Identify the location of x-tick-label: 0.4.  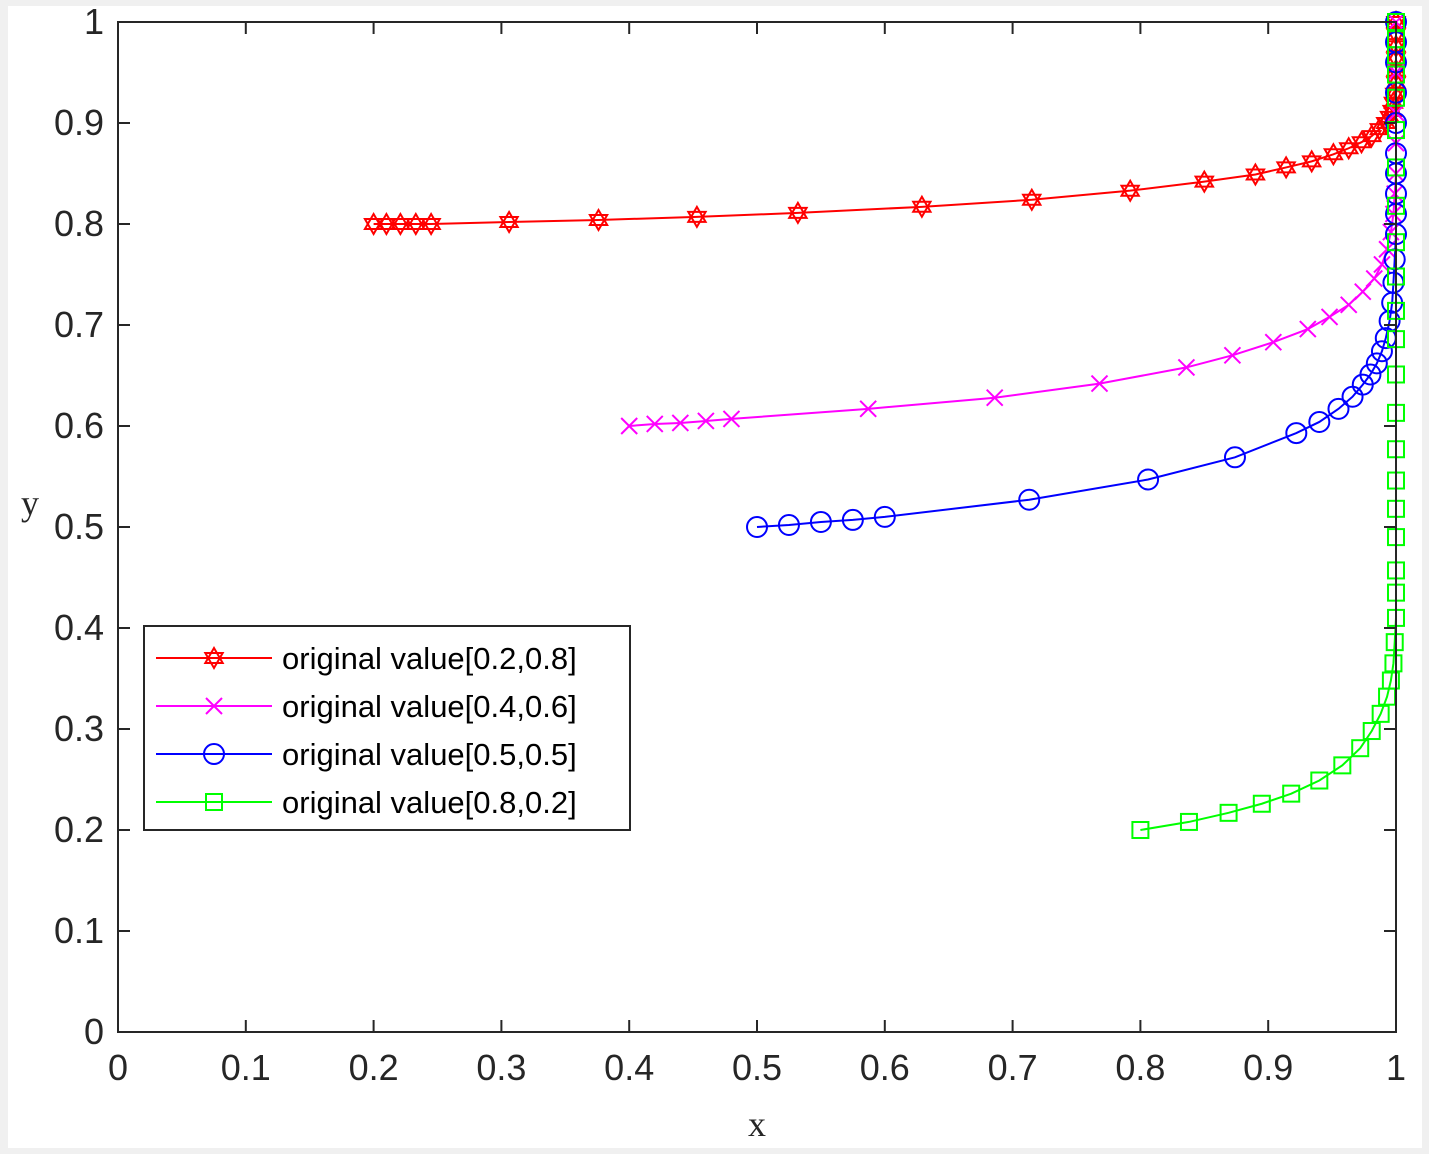
(629, 1067).